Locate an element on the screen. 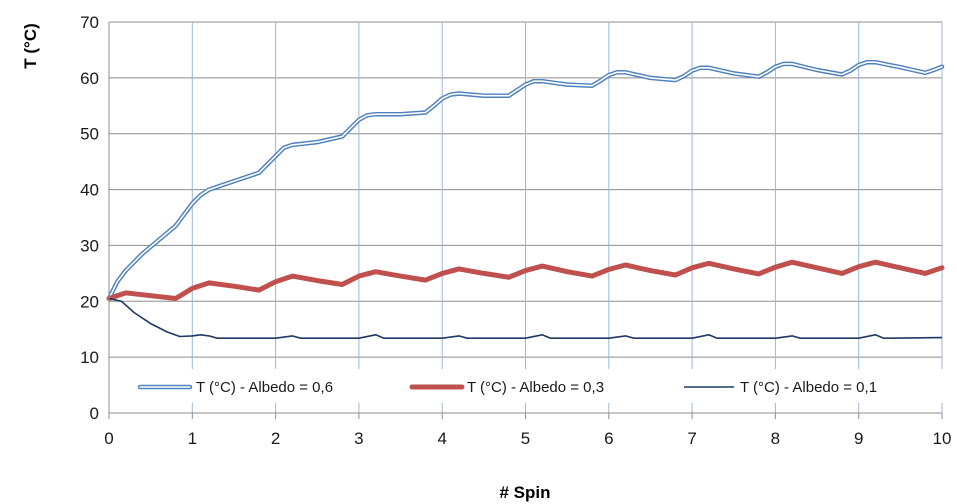 The image size is (957, 504). y-tick-label: 30 is located at coordinates (89, 245).